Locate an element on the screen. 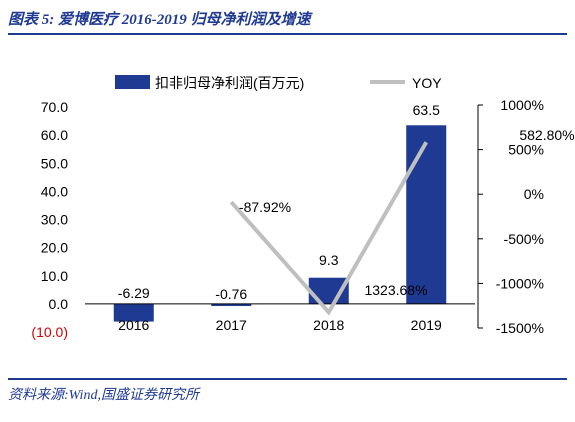 The height and width of the screenshot is (422, 575). yoy-data-label: -87.92% is located at coordinates (265, 207).